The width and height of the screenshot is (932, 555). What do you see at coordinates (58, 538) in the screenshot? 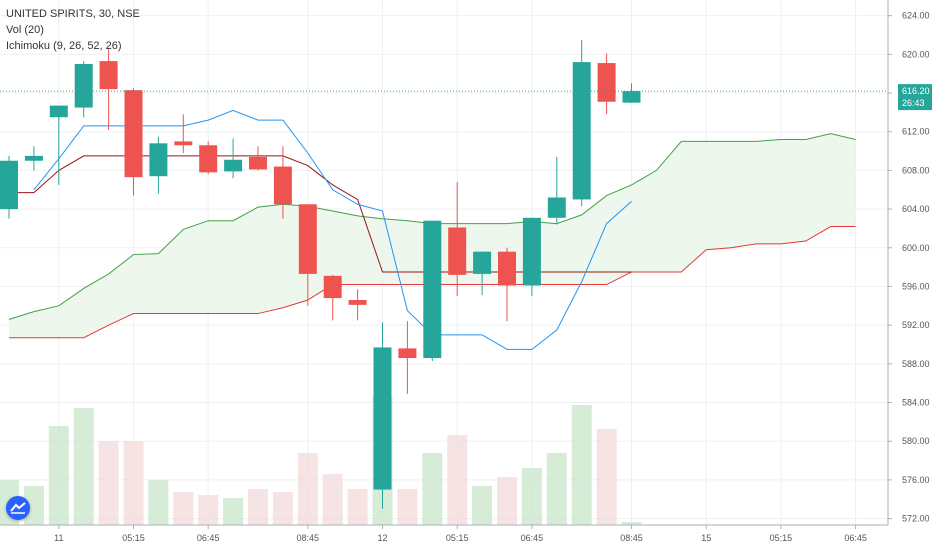
I see `time-tick-label: 11` at bounding box center [58, 538].